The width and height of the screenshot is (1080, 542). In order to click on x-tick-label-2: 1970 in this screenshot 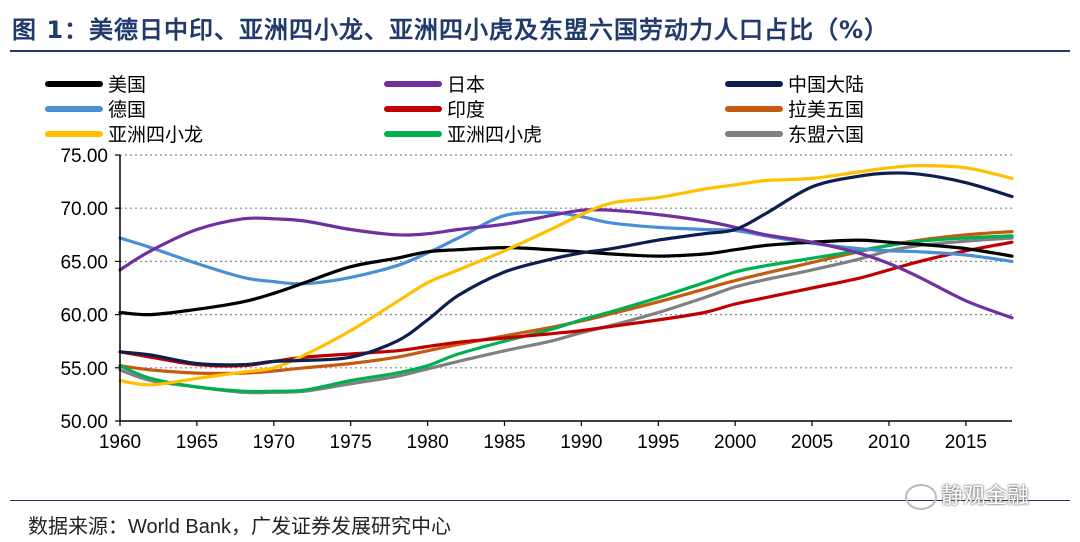, I will do `click(274, 442)`.